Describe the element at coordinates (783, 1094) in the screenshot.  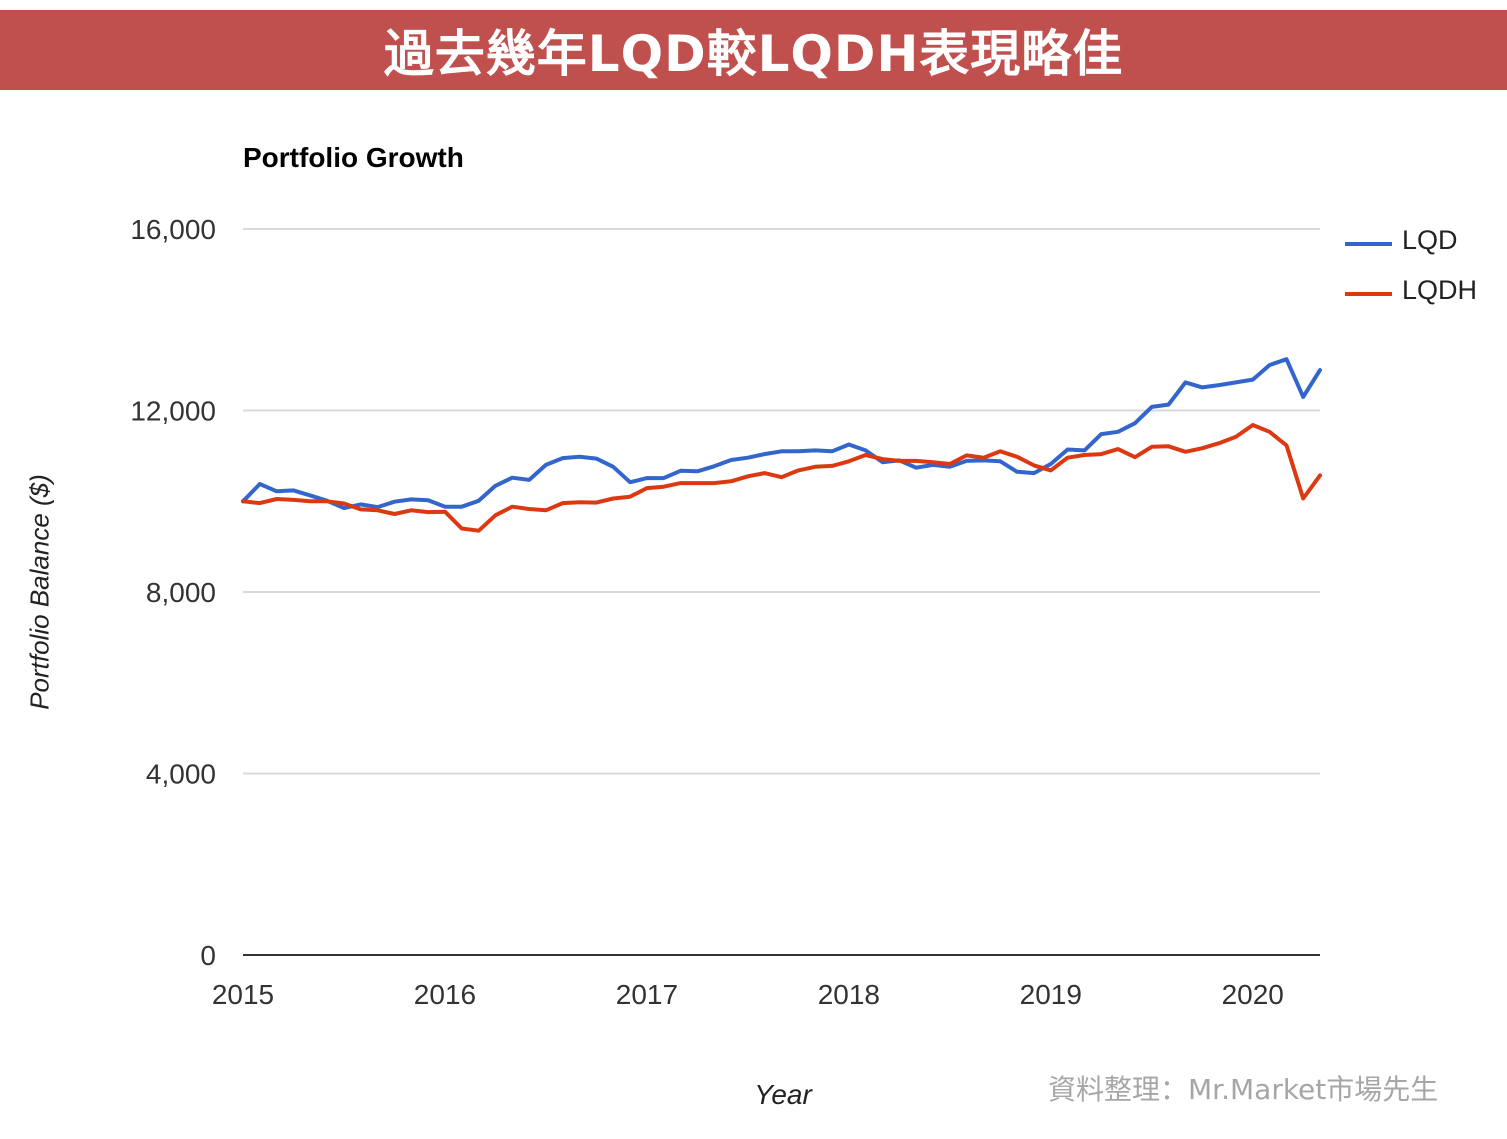
I see `x-axis-title: Year` at that location.